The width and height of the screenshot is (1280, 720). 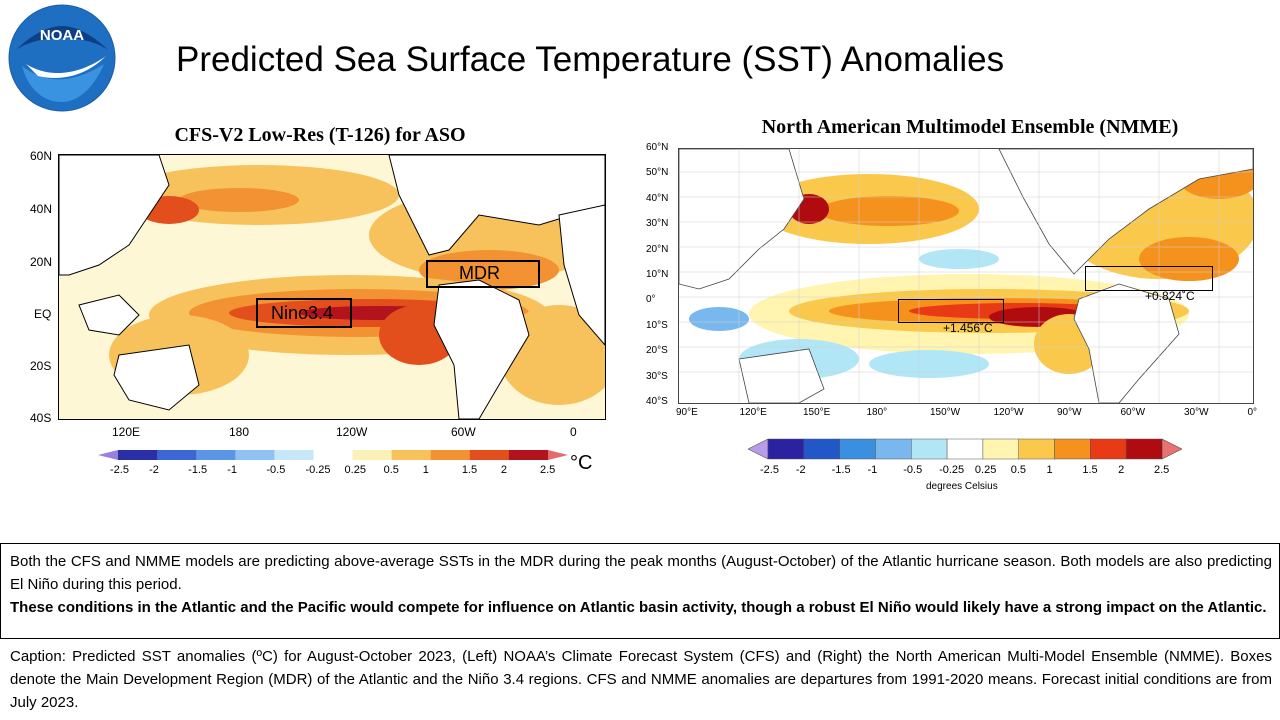 I want to click on left-colorbar, so click(x=333, y=455).